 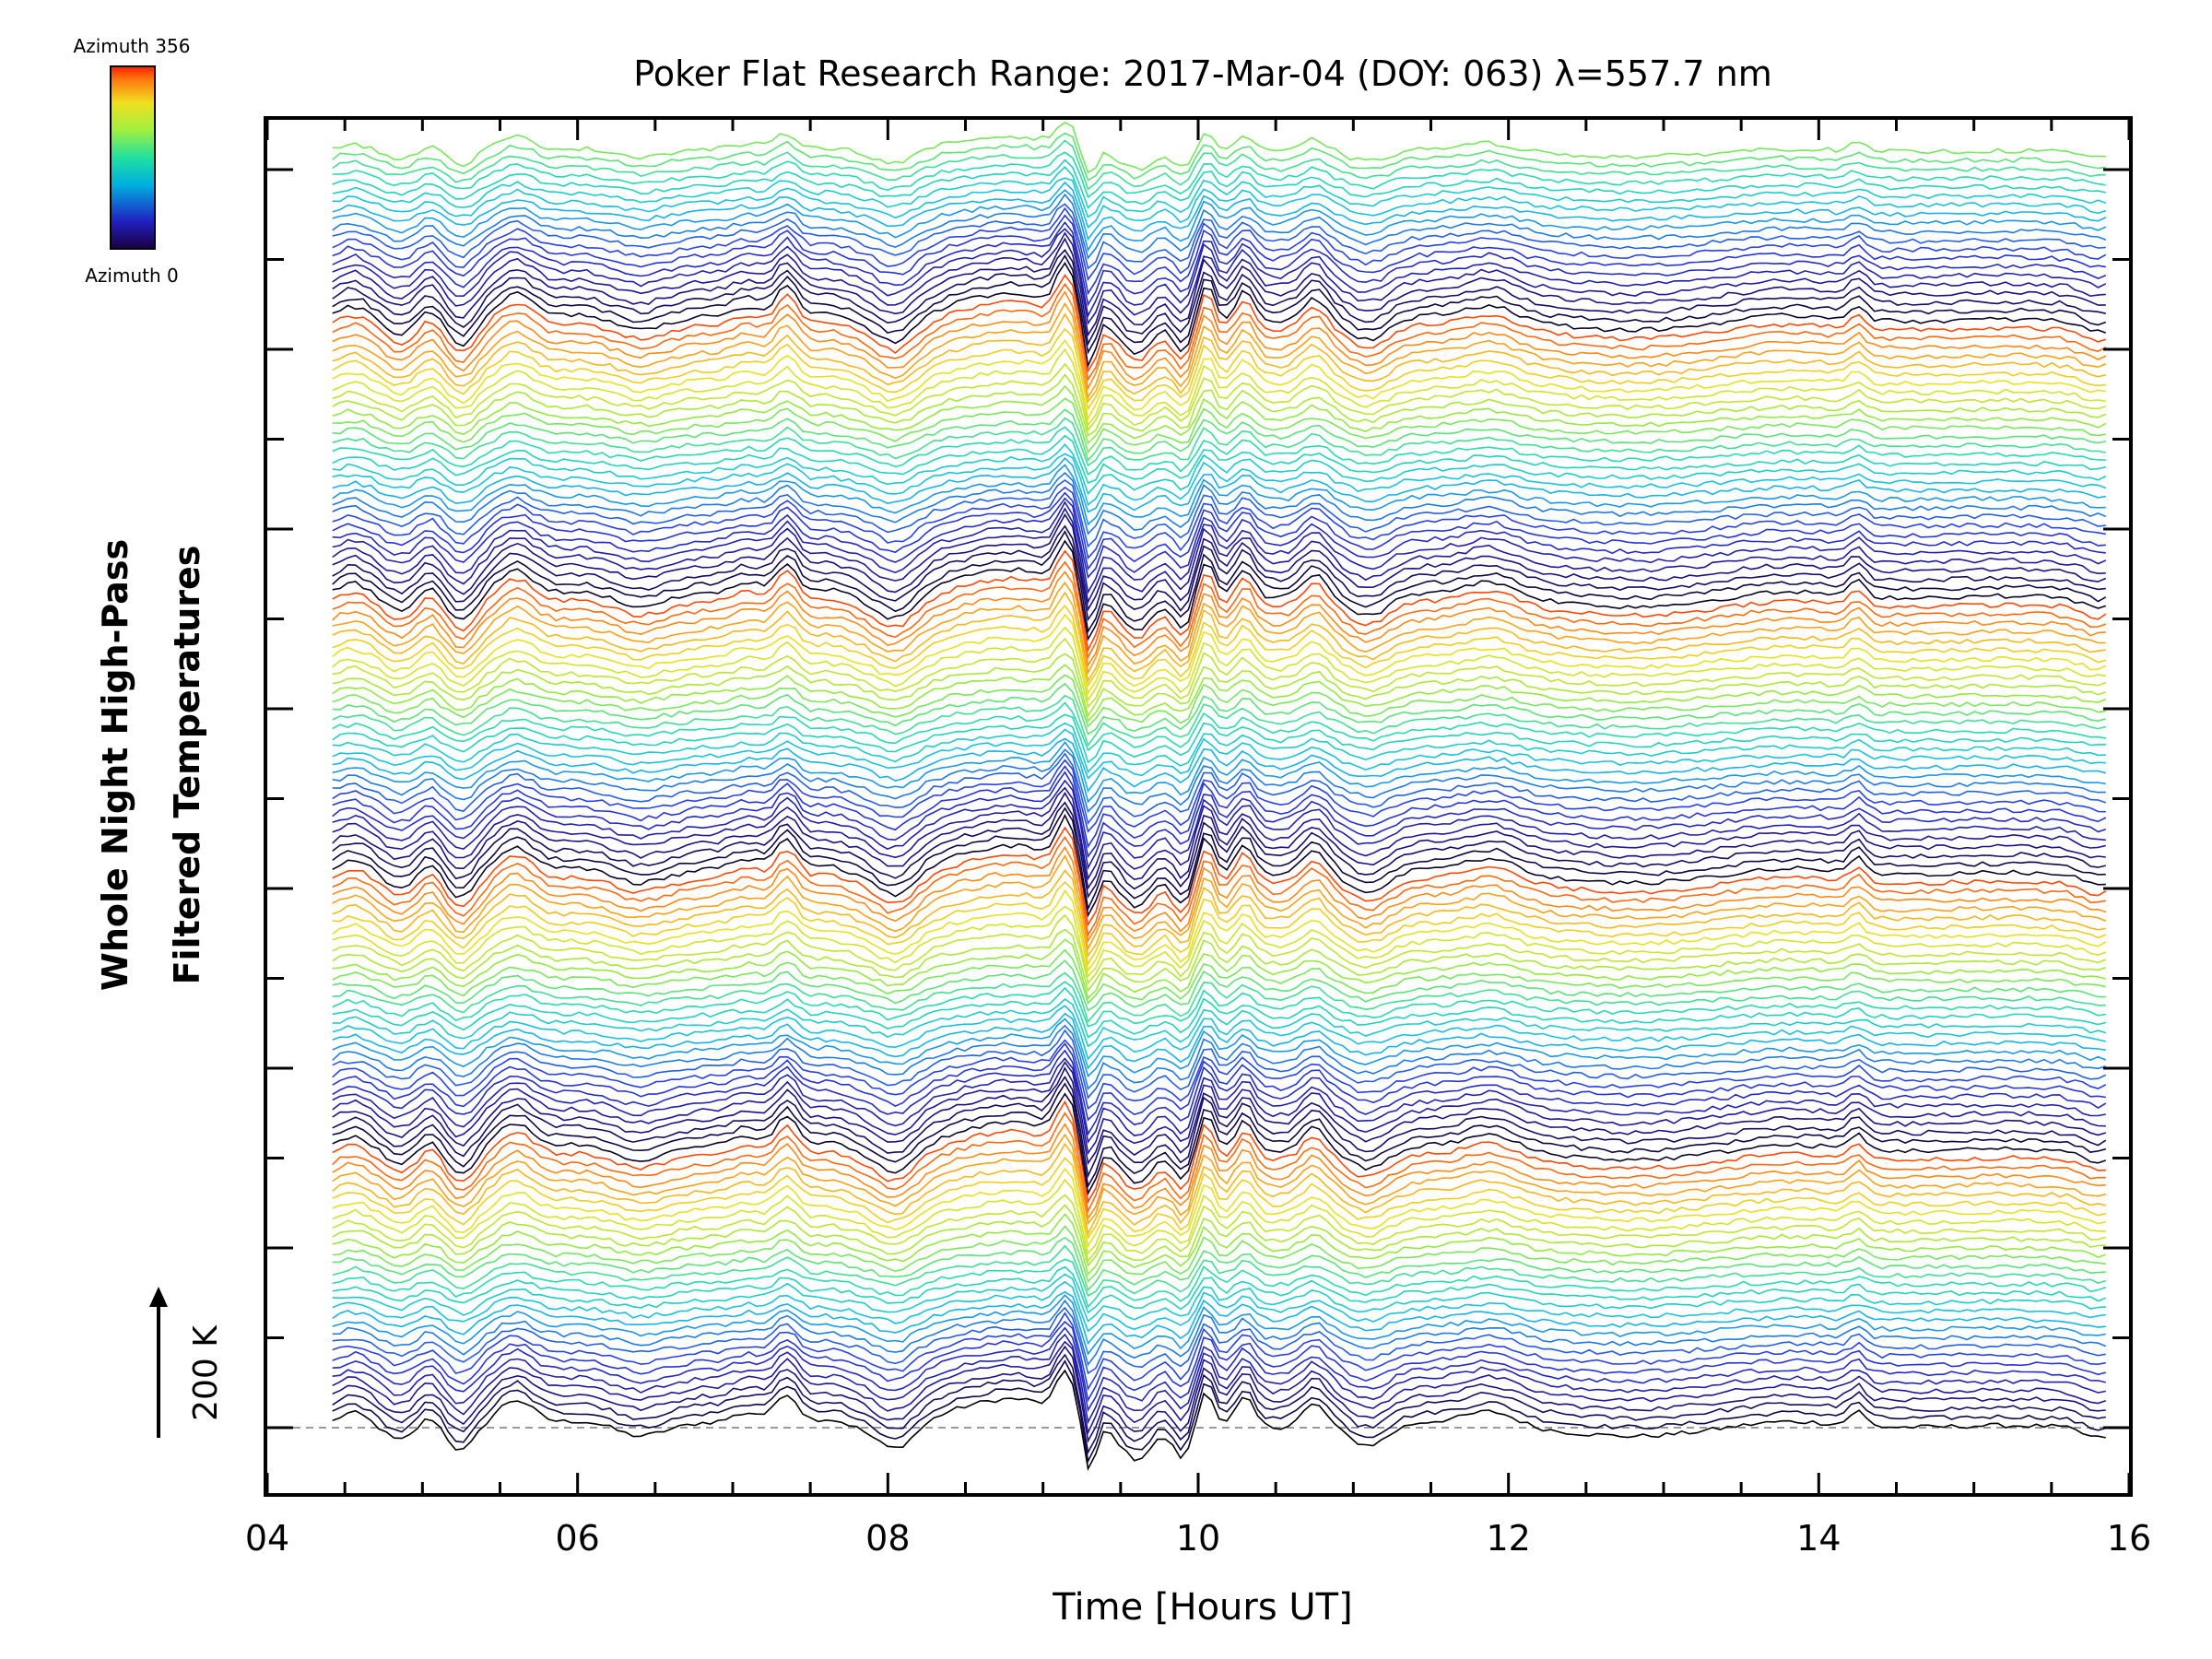 I want to click on x-tick-labels: 04 06 08 10 12 14 16, so click(x=1198, y=1538).